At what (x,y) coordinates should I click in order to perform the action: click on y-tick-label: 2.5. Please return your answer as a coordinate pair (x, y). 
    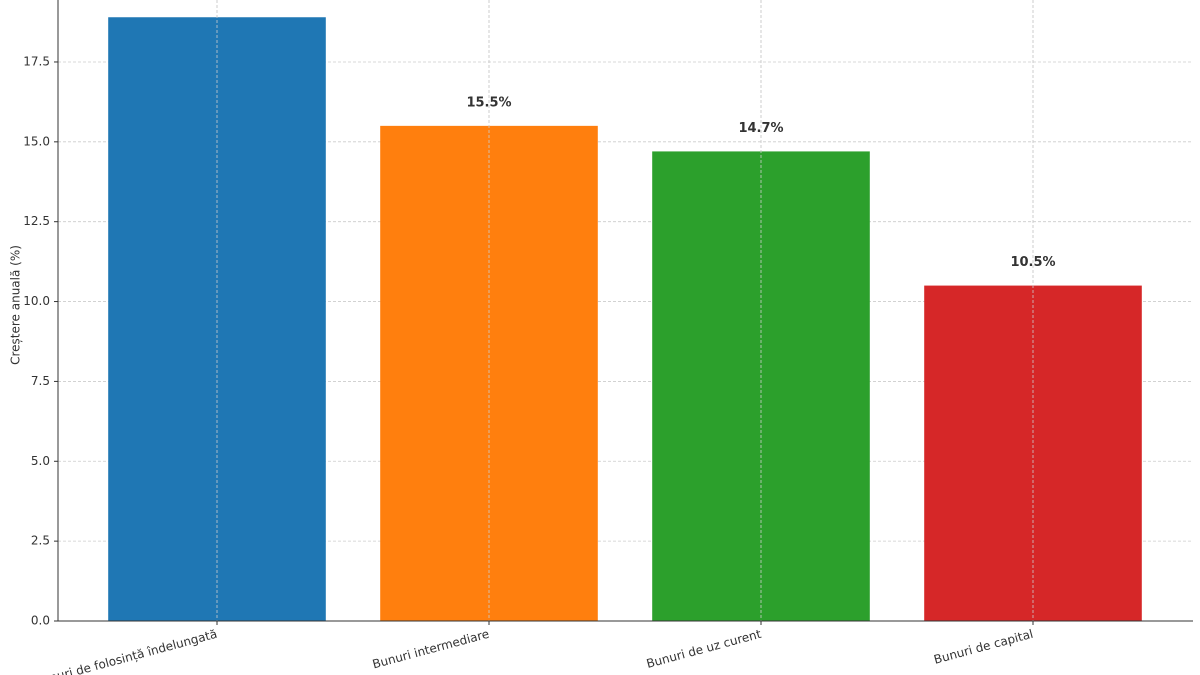
    Looking at the image, I should click on (40, 541).